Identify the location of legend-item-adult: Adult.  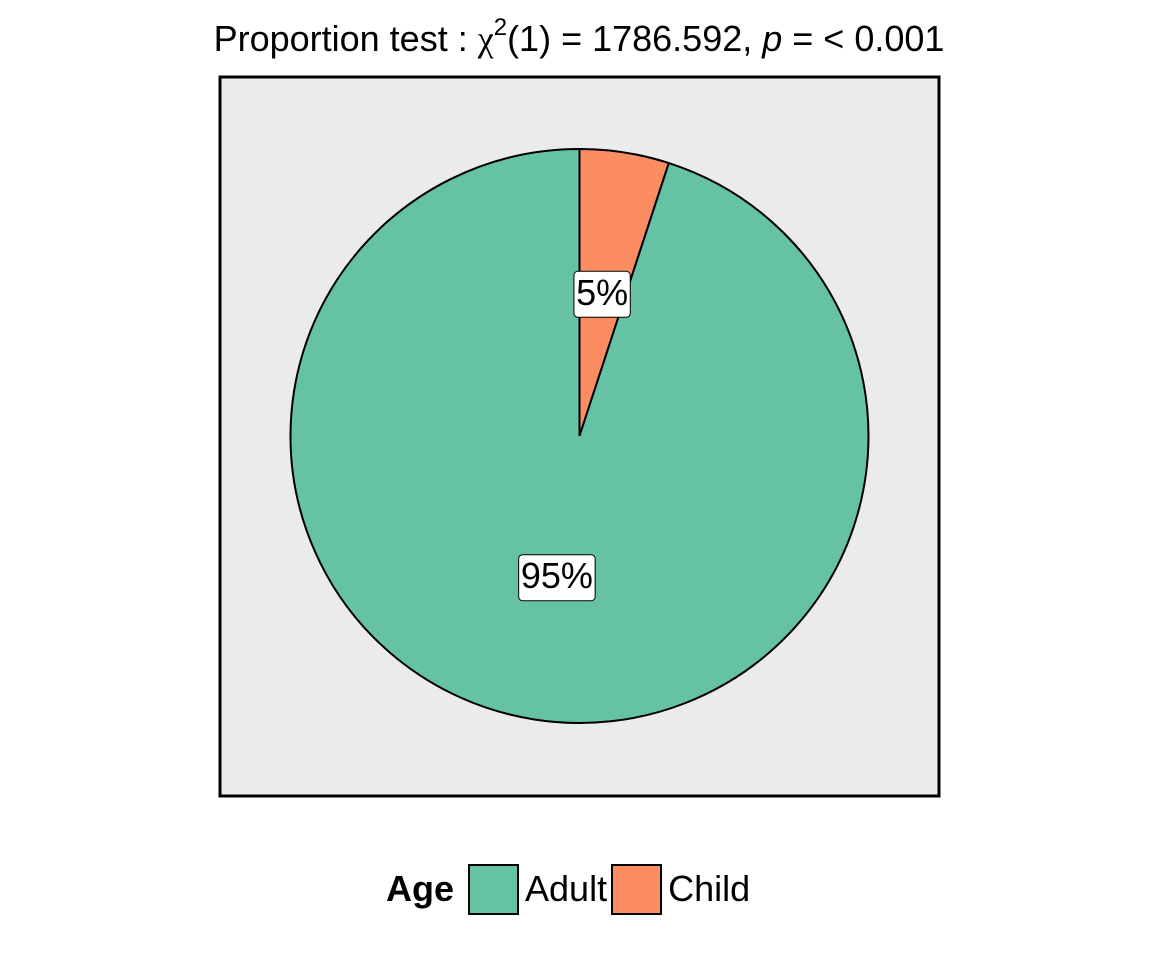
(538, 889).